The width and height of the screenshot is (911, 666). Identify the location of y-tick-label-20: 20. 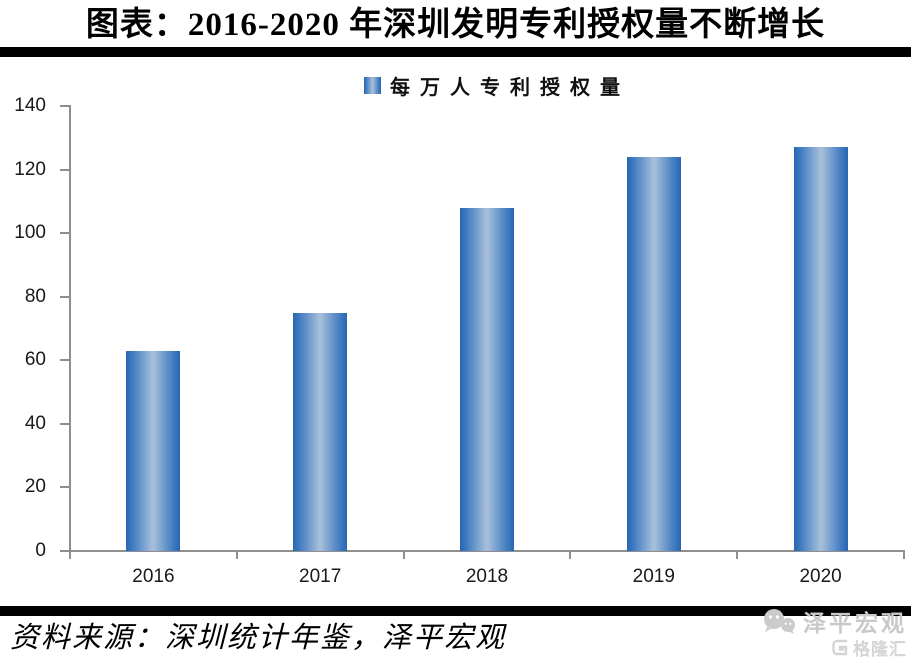
(35, 487).